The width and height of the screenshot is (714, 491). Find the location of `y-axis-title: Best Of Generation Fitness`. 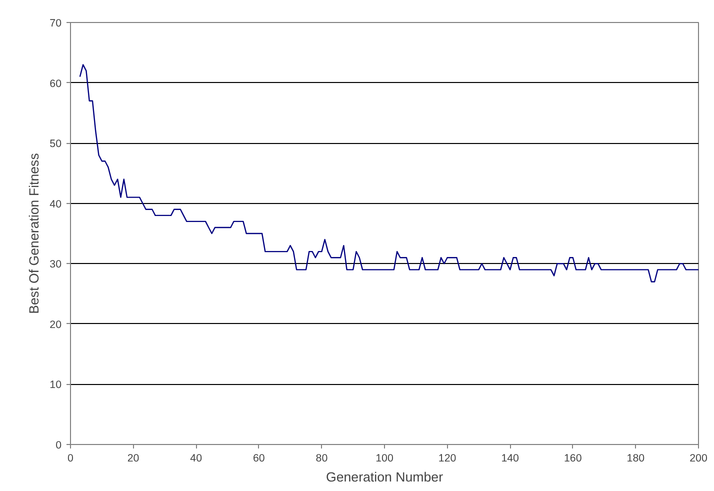

y-axis-title: Best Of Generation Fitness is located at coordinates (34, 233).